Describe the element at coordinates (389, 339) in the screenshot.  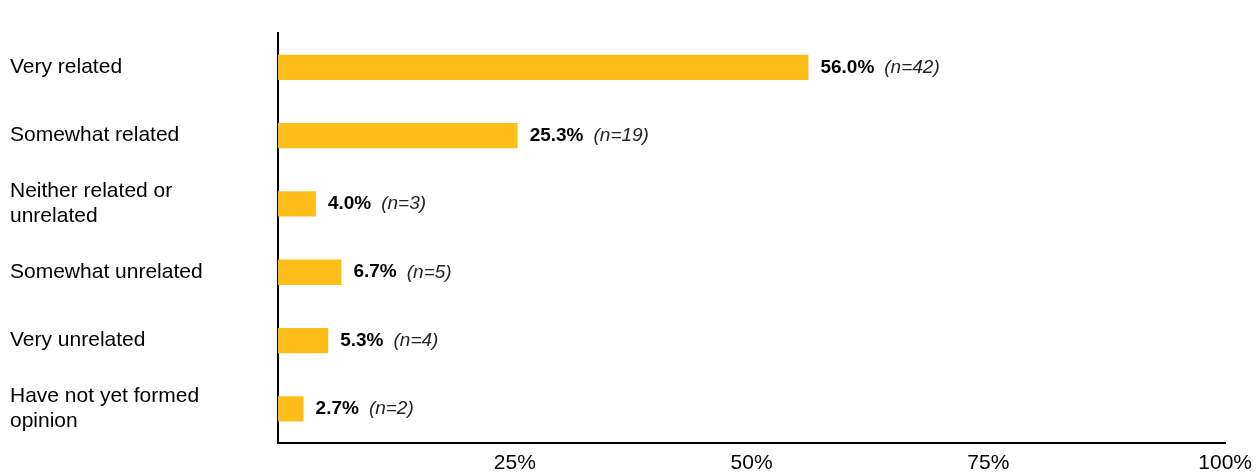
I see `data-label: 5.3% (n=4)` at that location.